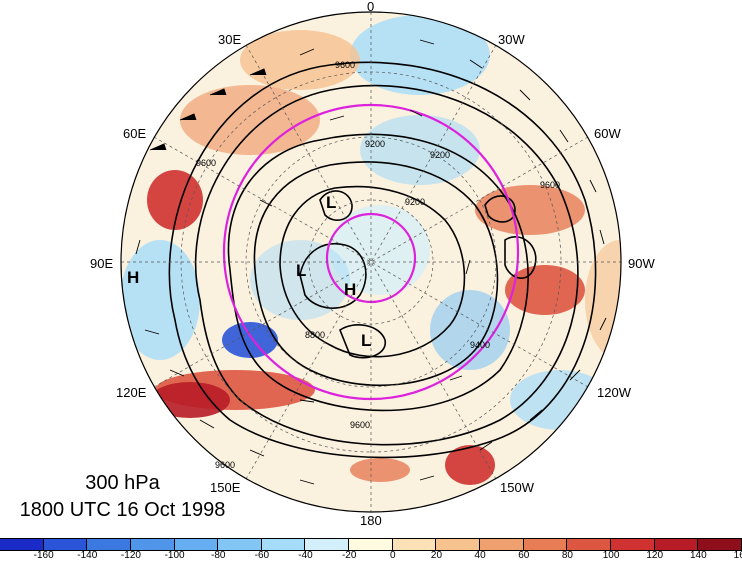 The width and height of the screenshot is (742, 561). I want to click on colorbar-tick-label: 20, so click(436, 555).